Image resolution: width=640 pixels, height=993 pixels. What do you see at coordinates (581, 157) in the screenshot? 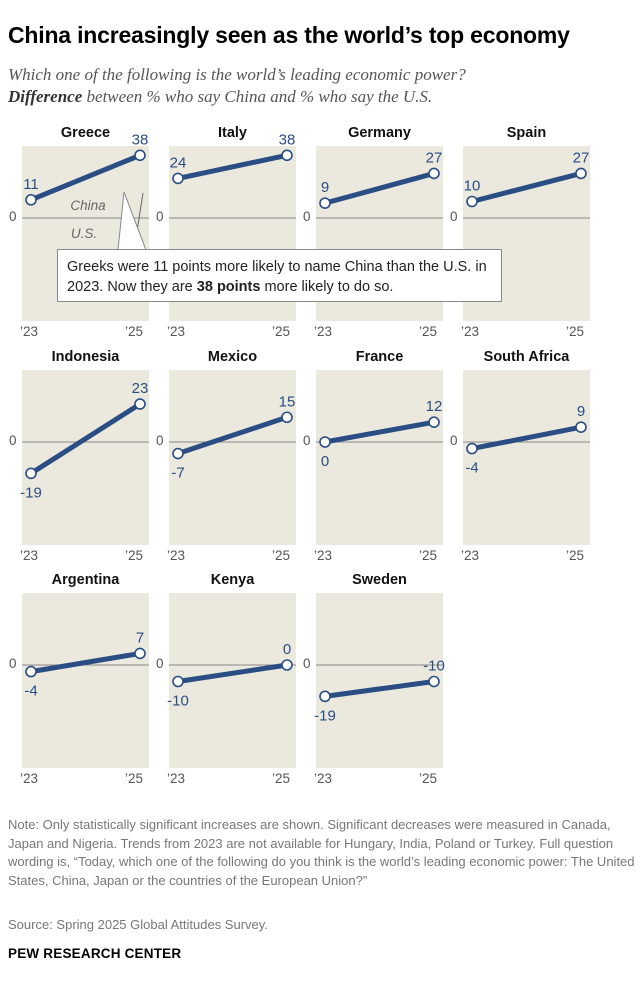
I see `data-label-end-spain: 27` at bounding box center [581, 157].